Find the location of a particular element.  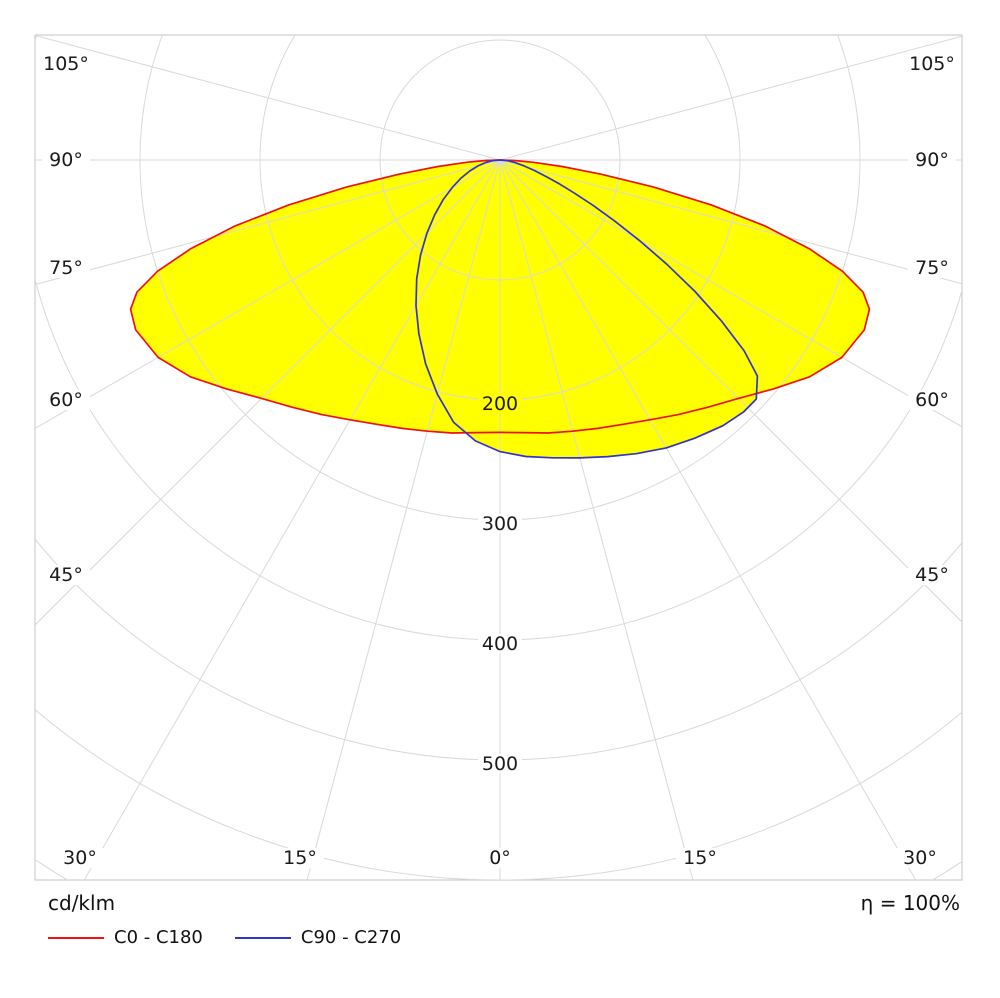

efficiency-label: η = 100% is located at coordinates (910, 903).